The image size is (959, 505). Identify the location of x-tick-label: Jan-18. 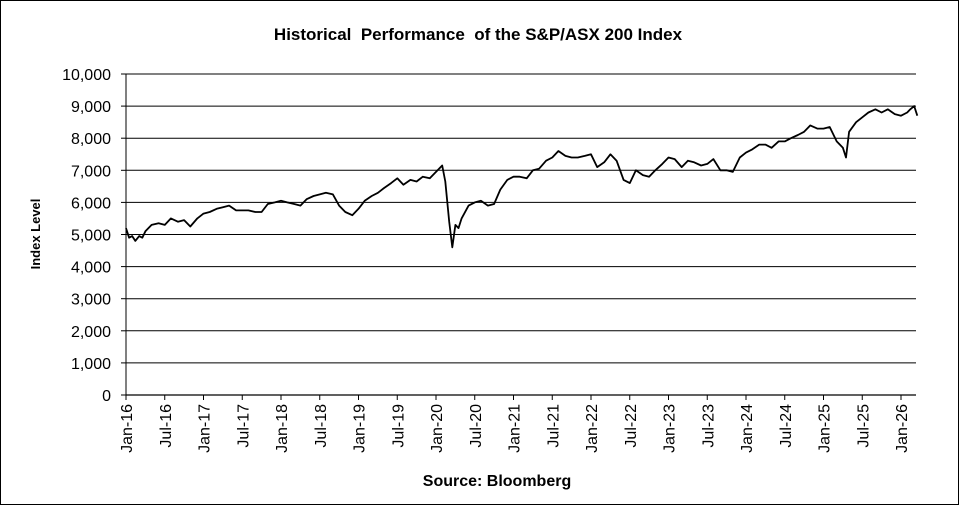
(282, 428).